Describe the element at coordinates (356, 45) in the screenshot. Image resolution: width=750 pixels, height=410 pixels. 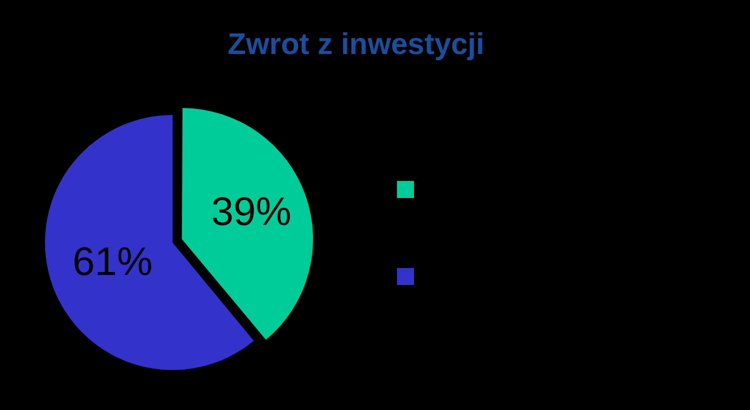
I see `chart-title: Zwrot z inwestycji` at that location.